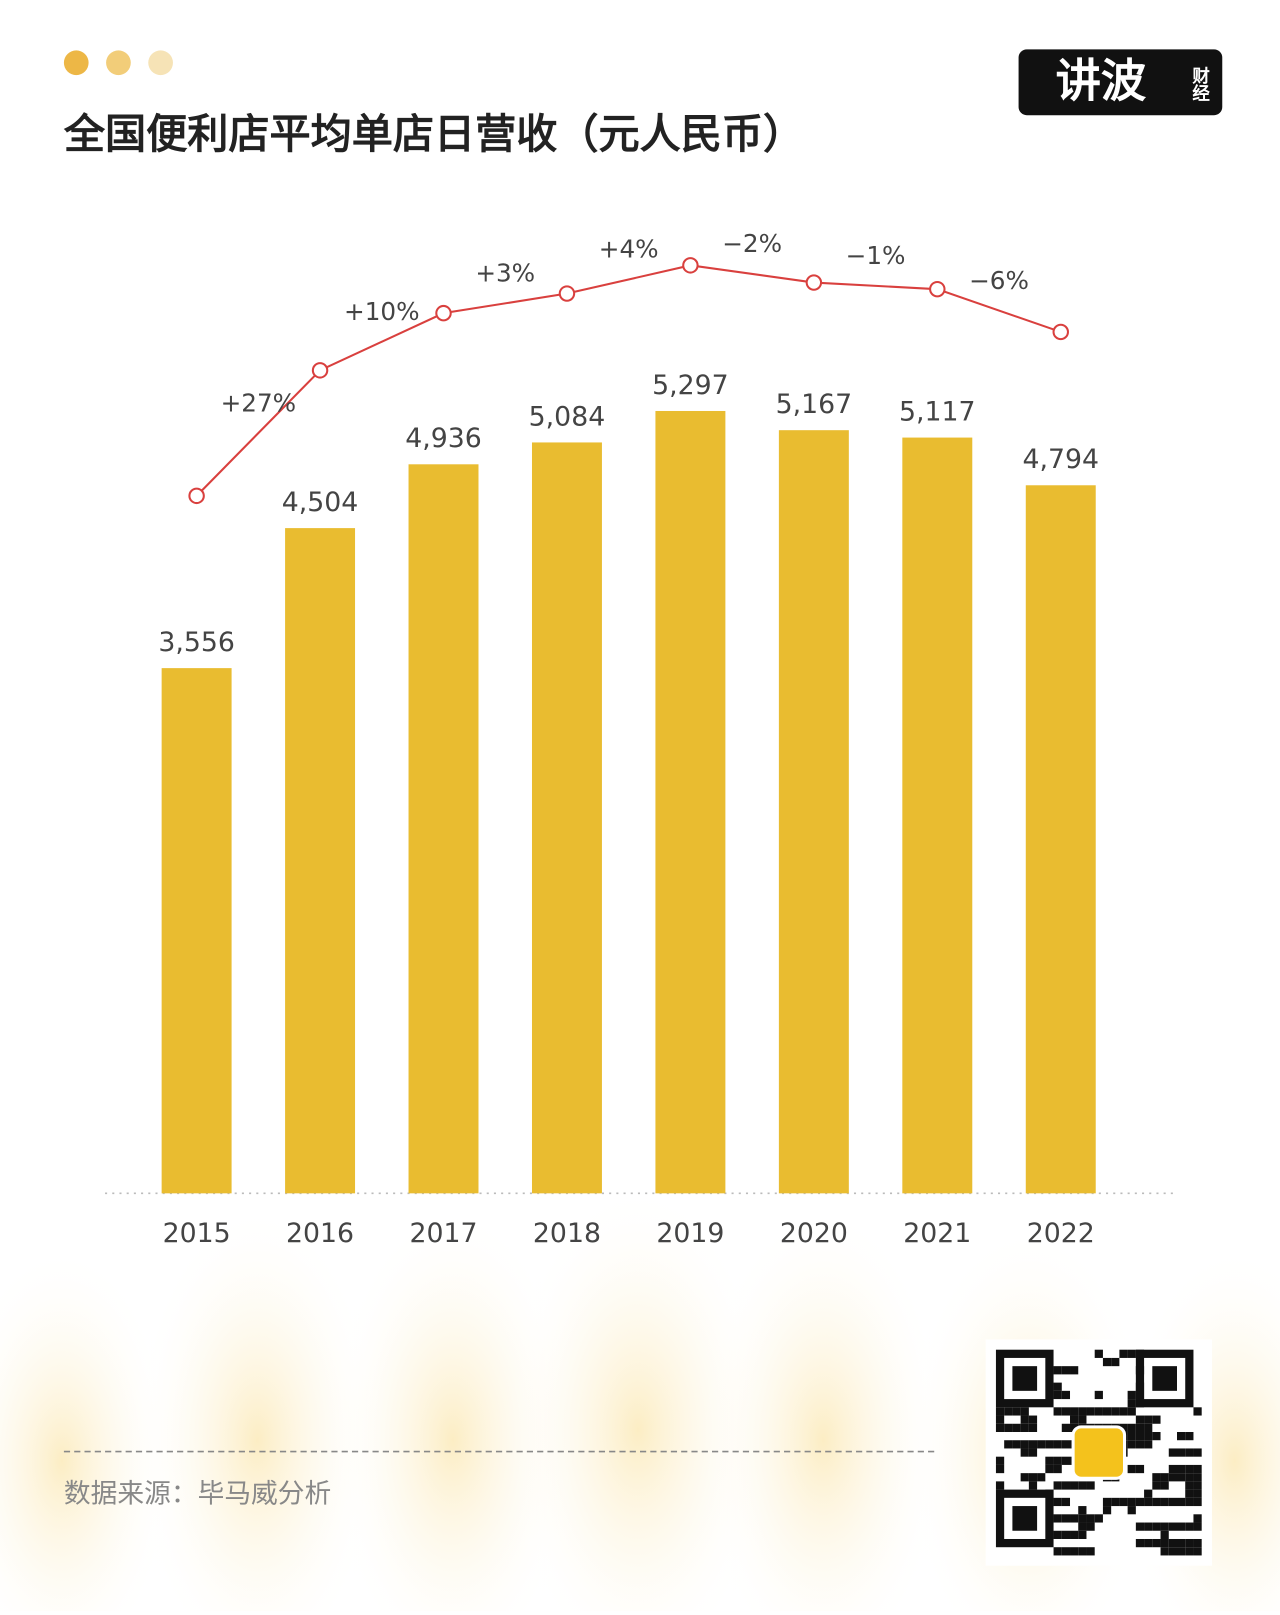  Describe the element at coordinates (690, 1233) in the screenshot. I see `x-tick-label: 2019` at that location.